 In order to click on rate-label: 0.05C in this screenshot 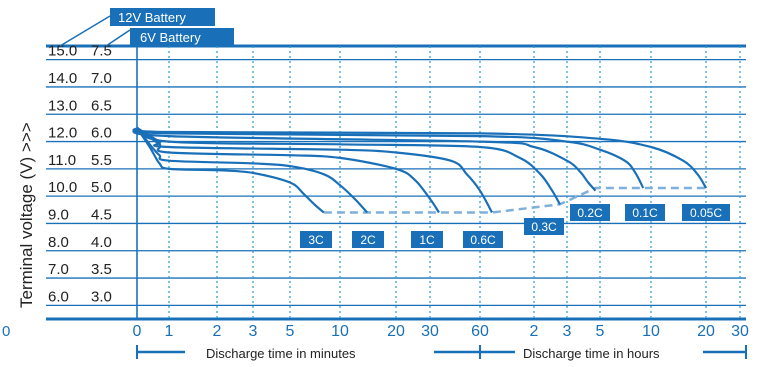, I will do `click(706, 213)`.